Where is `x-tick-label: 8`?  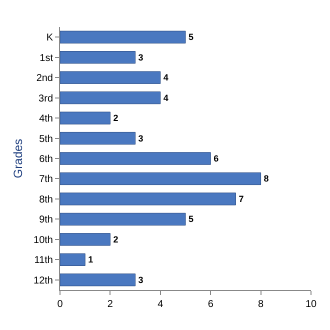 x-tick-label: 8 is located at coordinates (261, 304).